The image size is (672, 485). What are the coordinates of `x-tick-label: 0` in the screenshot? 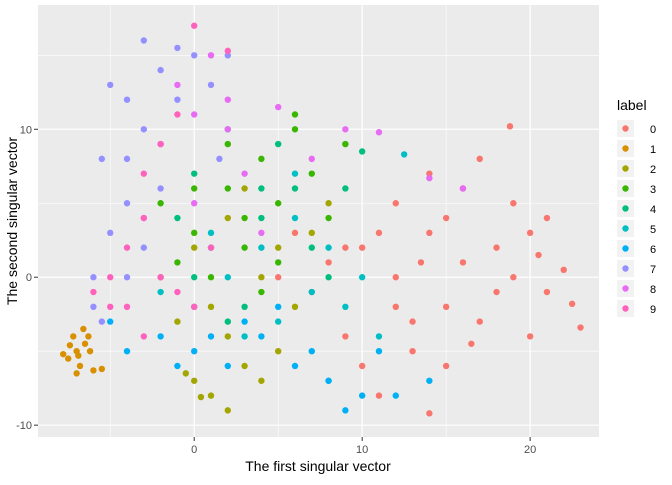 It's located at (194, 450).